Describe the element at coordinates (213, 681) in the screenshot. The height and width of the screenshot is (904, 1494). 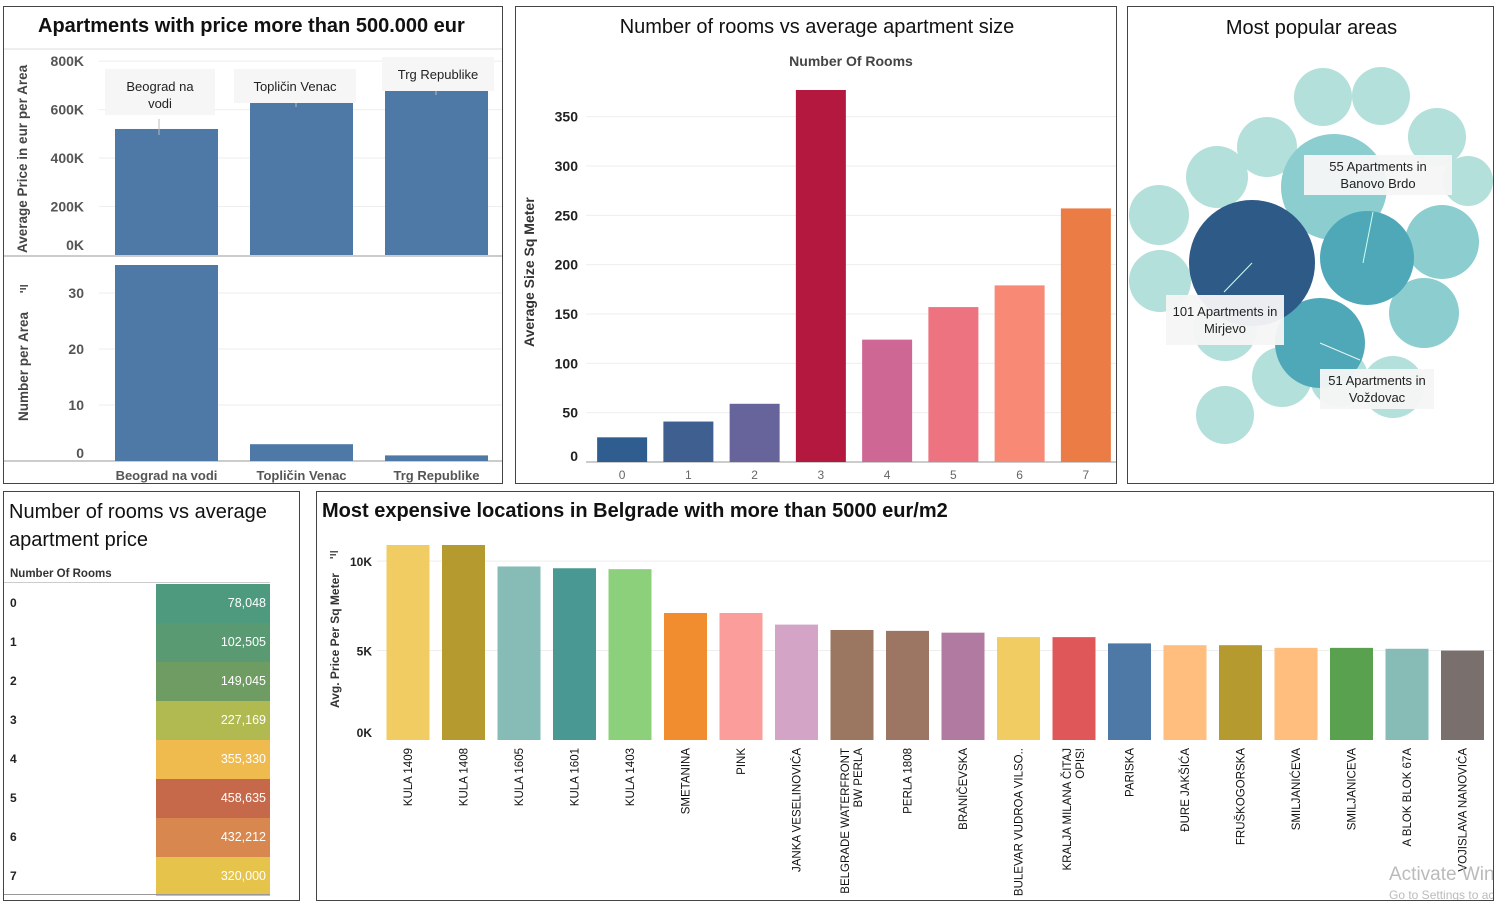
I see `price-cell: 149,045` at that location.